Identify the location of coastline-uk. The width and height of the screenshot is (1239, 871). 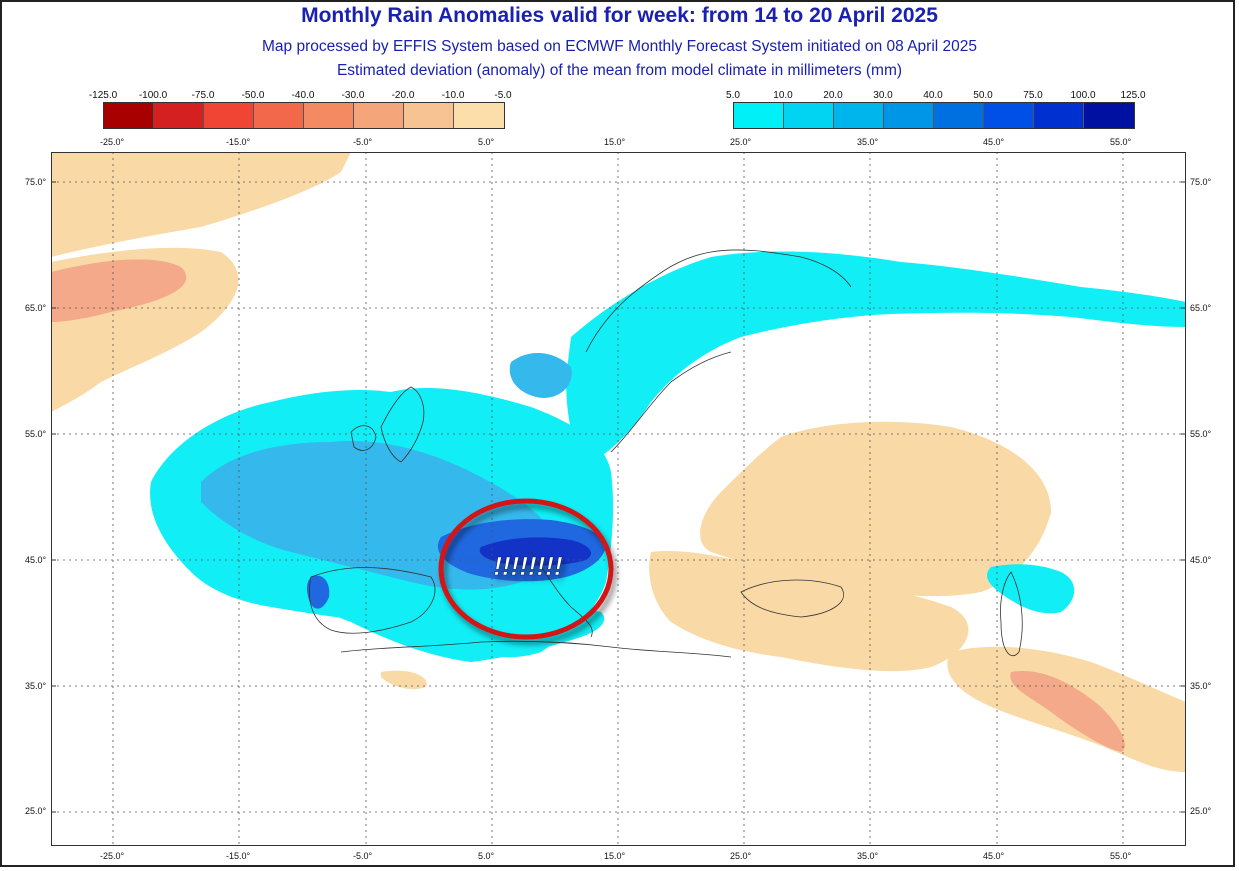
(402, 424).